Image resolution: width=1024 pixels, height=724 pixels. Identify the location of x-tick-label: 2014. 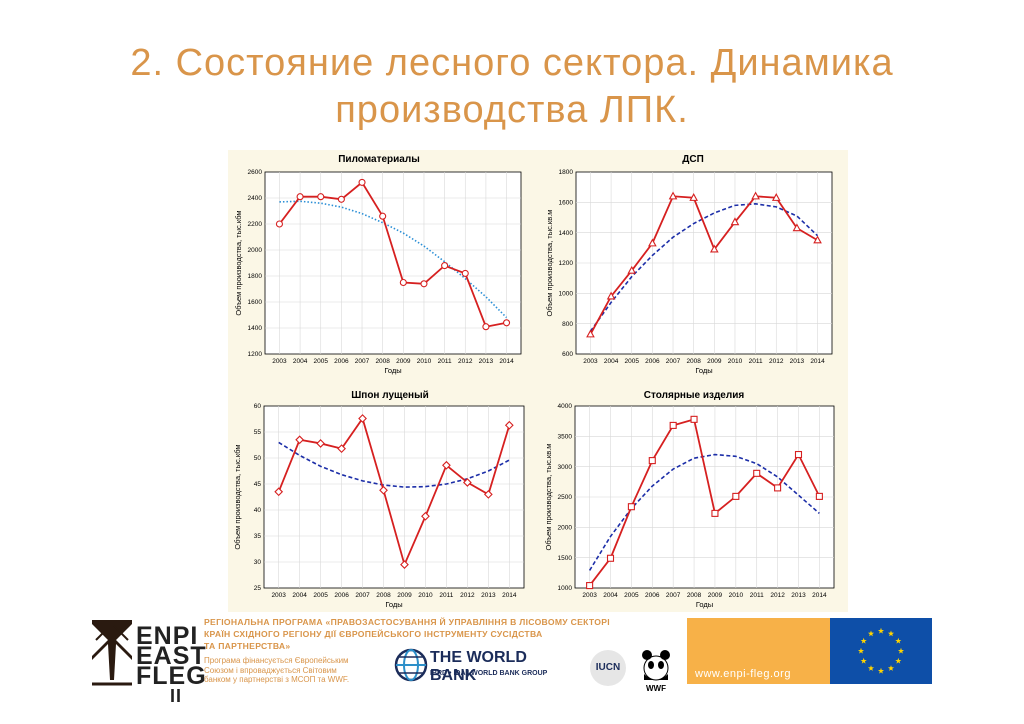
(819, 595).